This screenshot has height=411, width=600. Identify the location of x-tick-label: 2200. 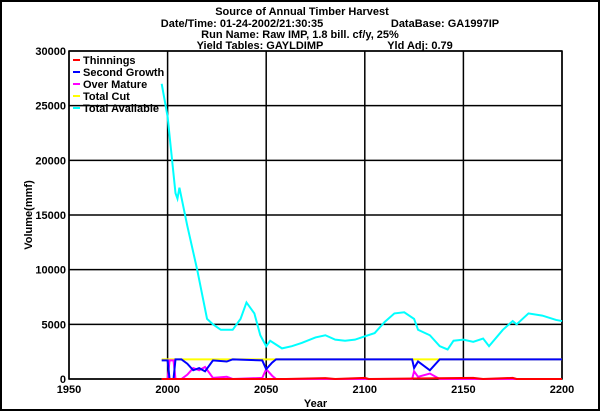
(562, 390).